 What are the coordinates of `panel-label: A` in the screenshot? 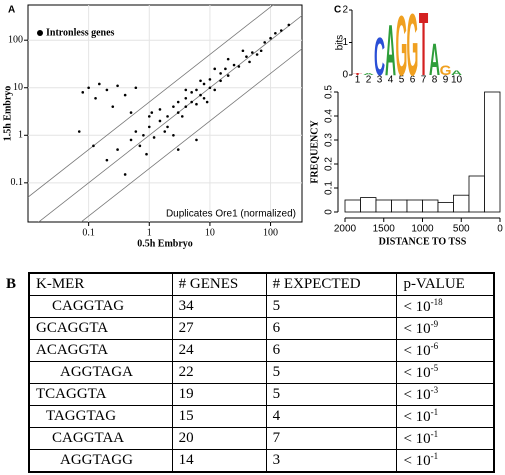 It's located at (11, 10).